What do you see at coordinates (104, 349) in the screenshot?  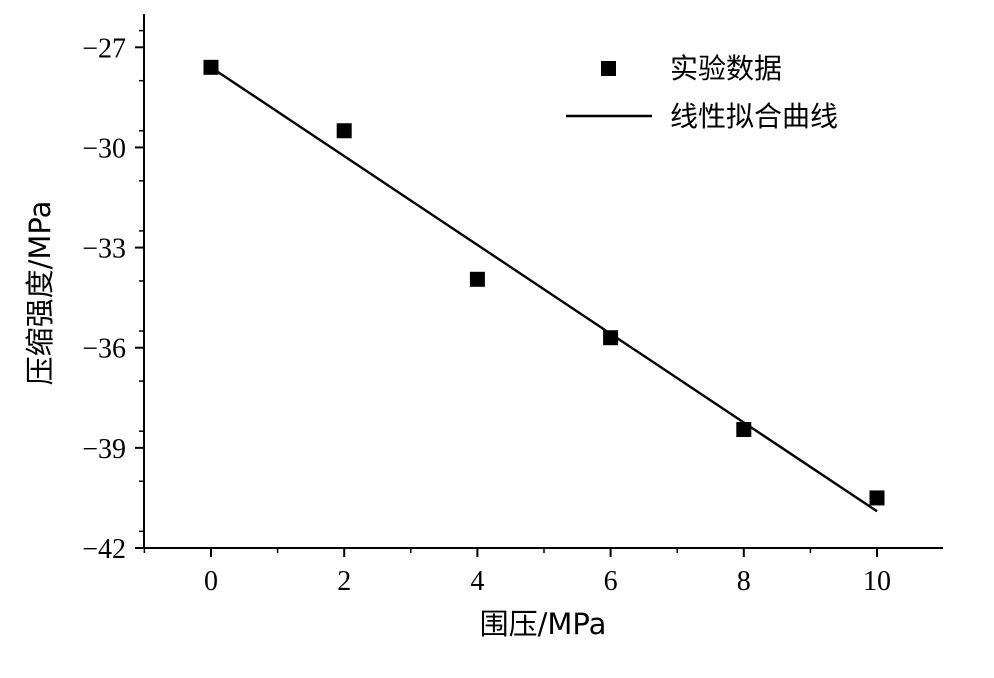 I see `y-tick-label: −36` at bounding box center [104, 349].